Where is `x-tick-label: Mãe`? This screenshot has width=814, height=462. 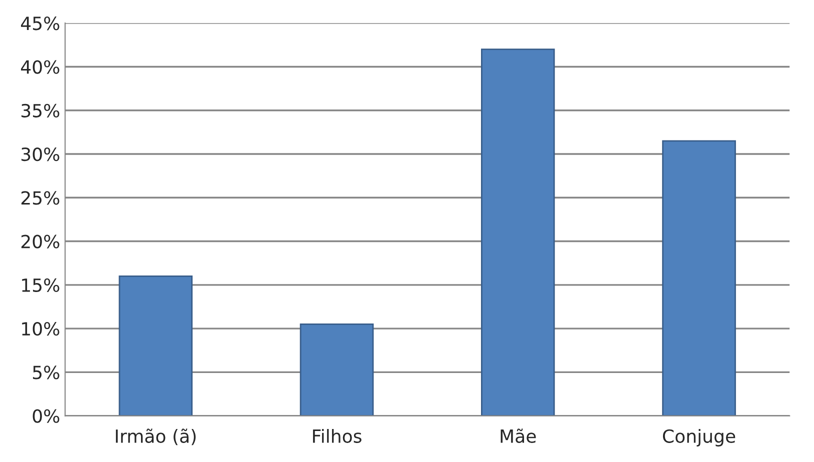 x-tick-label: Mãe is located at coordinates (518, 435).